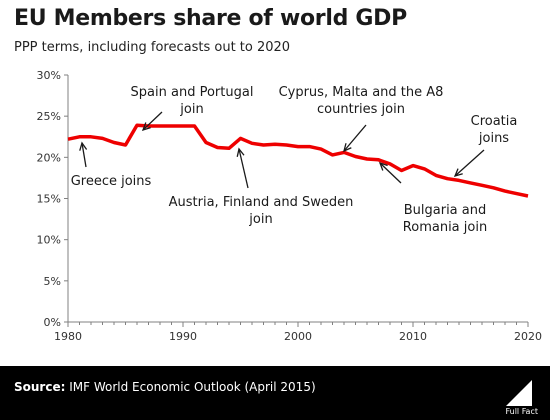  I want to click on annotation-label: joins, so click(493, 138).